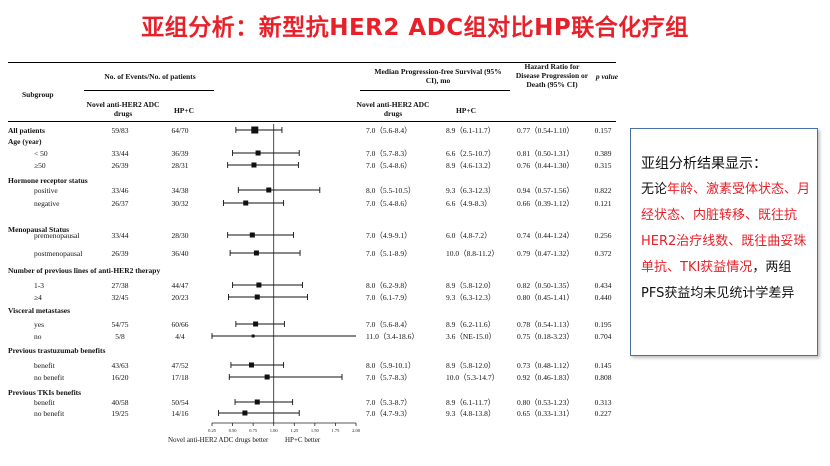 This screenshot has height=466, width=830. Describe the element at coordinates (150, 76) in the screenshot. I see `header-events: No. of Events/No. of patients` at that location.